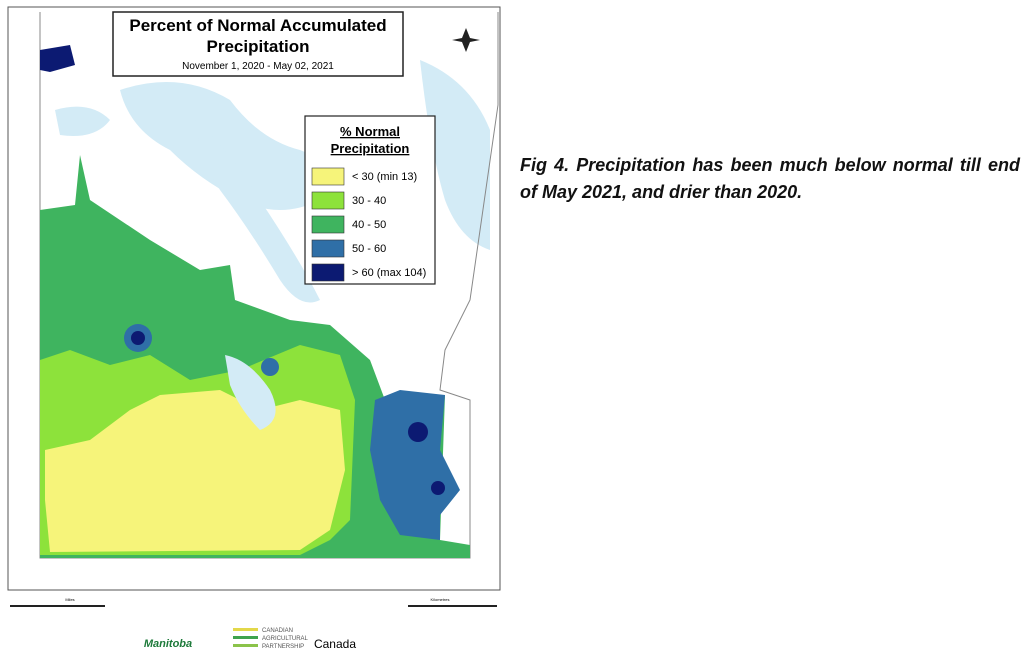  I want to click on legend-label: 30 - 40, so click(369, 201).